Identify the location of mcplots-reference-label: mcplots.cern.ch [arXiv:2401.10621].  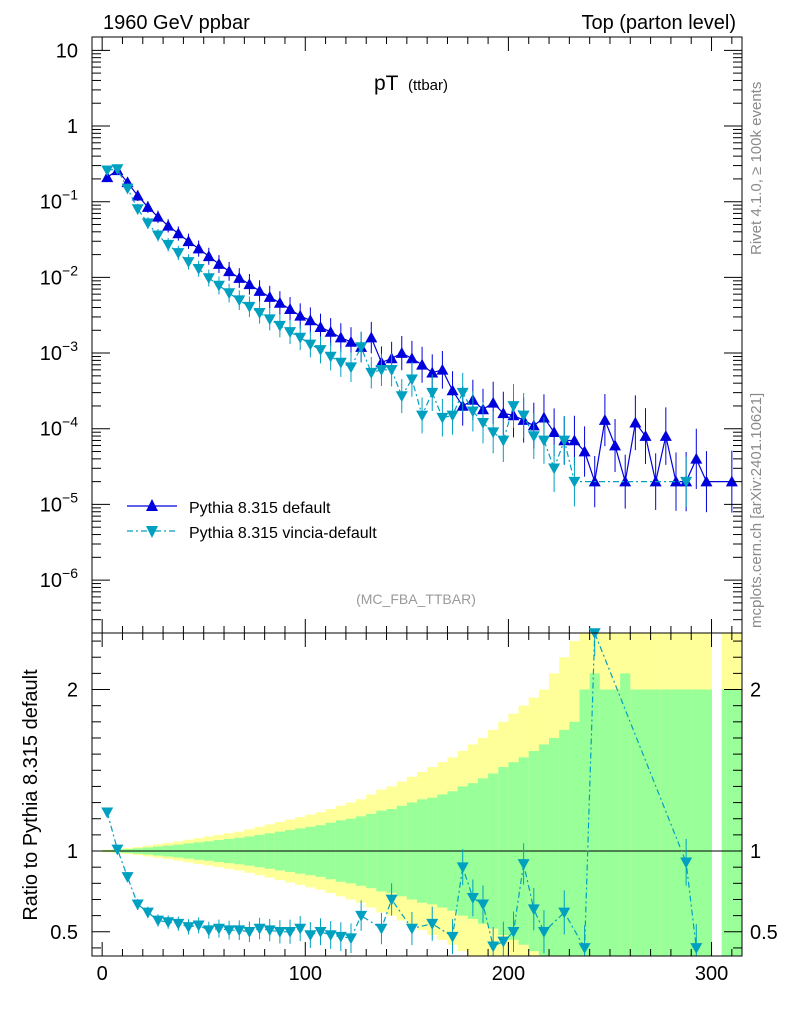
(756, 510).